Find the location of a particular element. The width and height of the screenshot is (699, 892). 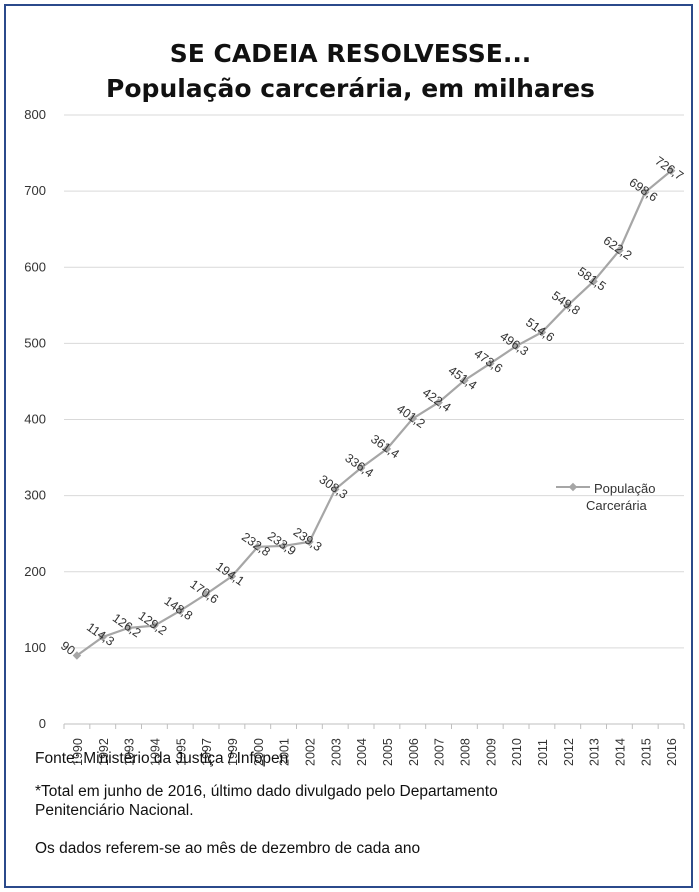

data-label: 308,3 is located at coordinates (334, 486).